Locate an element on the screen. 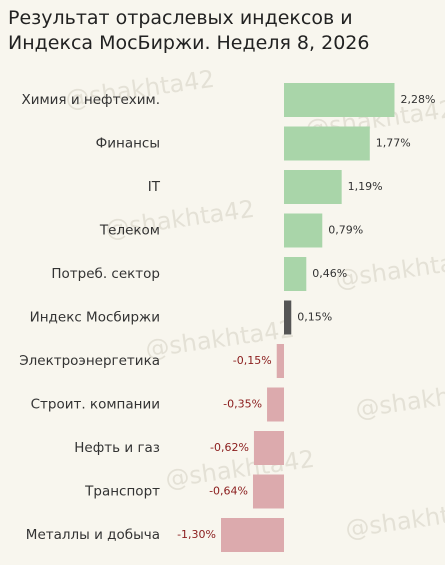 The width and height of the screenshot is (445, 565). category-label: Транспорт is located at coordinates (122, 492).